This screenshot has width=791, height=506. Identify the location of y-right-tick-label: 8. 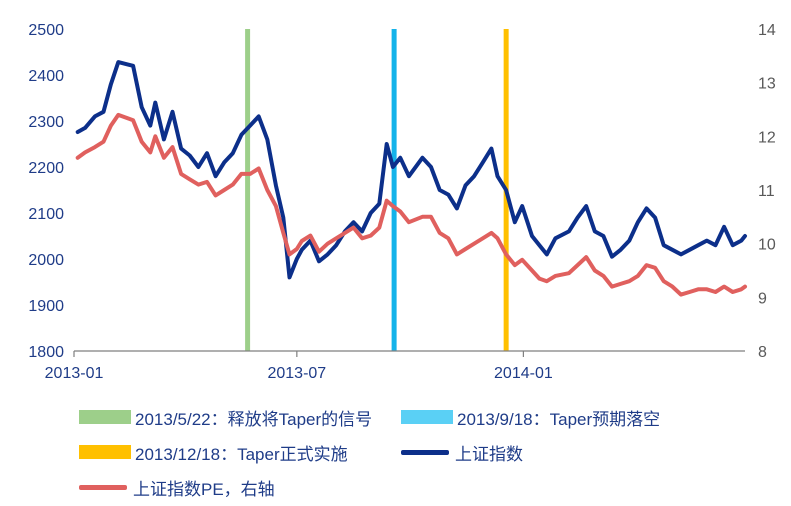
(762, 352).